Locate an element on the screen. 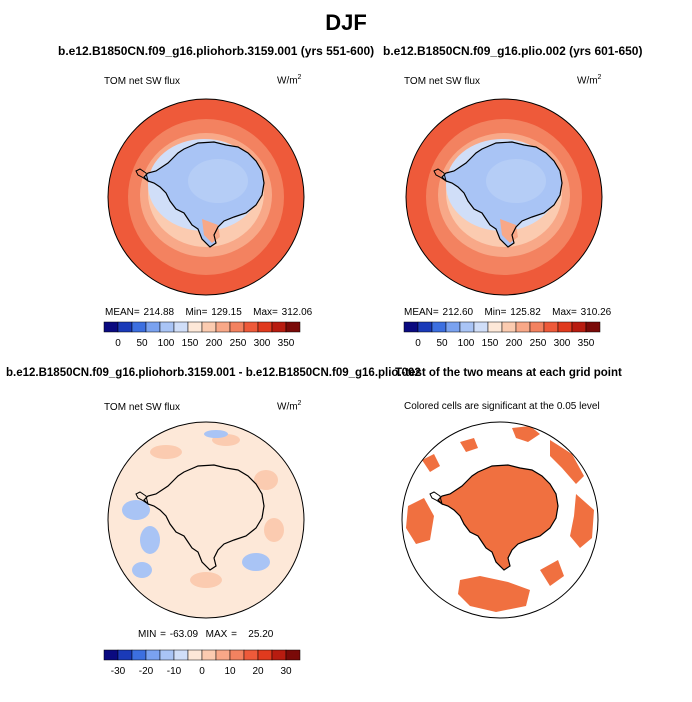 The width and height of the screenshot is (692, 702). figure-title: DJF is located at coordinates (346, 22).